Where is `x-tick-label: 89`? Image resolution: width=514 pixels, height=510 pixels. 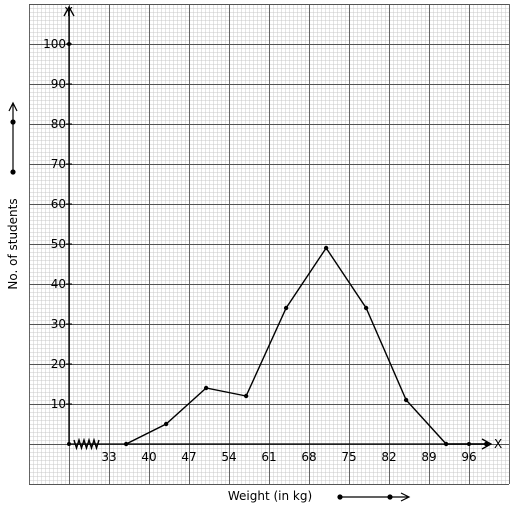 x-tick-label: 89 is located at coordinates (428, 457).